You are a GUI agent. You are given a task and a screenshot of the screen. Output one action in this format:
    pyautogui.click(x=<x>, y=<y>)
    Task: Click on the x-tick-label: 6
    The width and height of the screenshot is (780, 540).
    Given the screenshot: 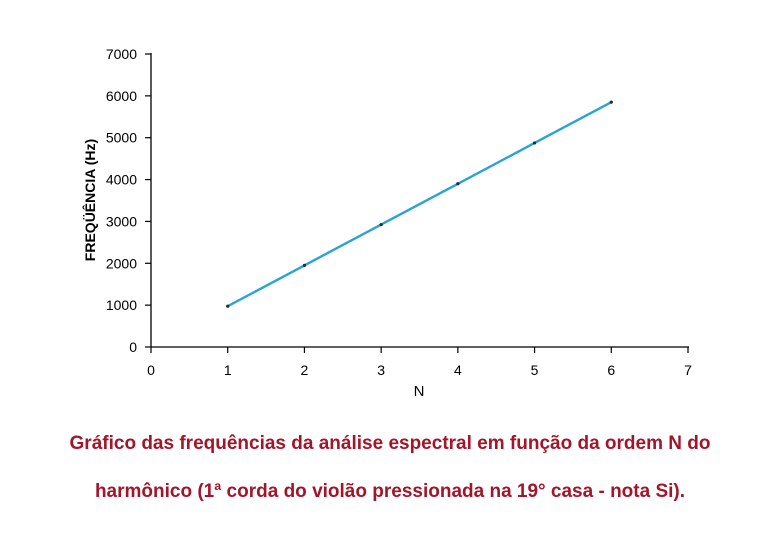 What is the action you would take?
    pyautogui.click(x=611, y=370)
    